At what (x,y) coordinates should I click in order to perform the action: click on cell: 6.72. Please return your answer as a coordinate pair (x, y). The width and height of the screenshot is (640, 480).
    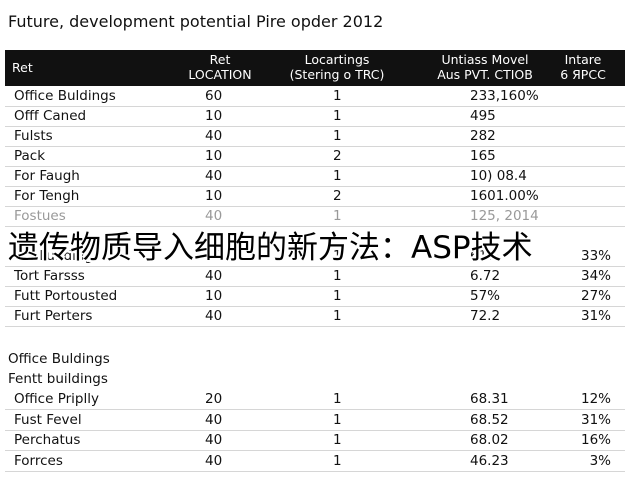
    Looking at the image, I should click on (485, 276).